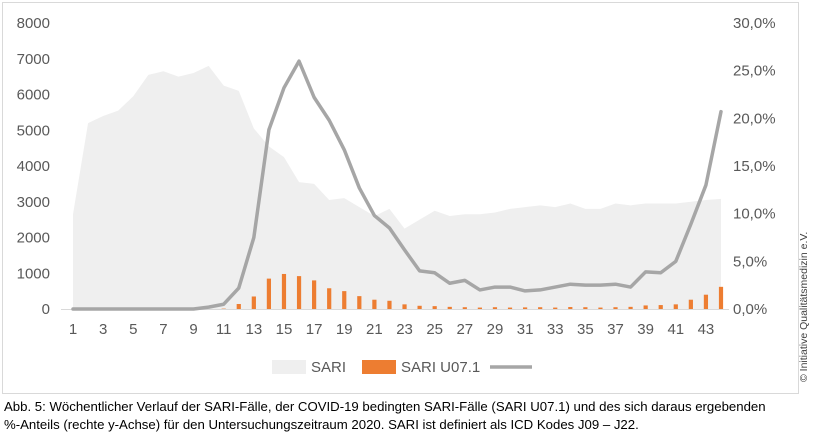 The height and width of the screenshot is (435, 822). Describe the element at coordinates (434, 329) in the screenshot. I see `x-tick-label: 25` at that location.